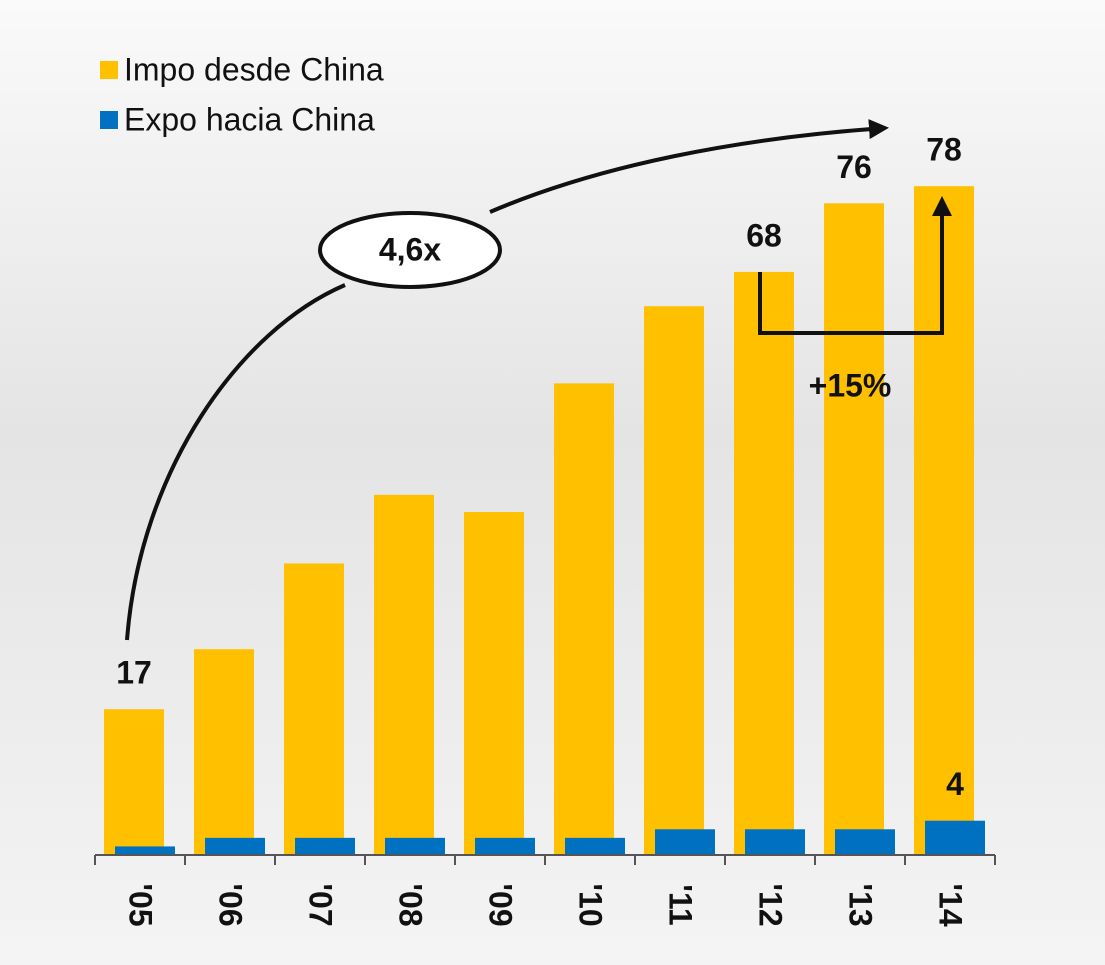 This screenshot has height=965, width=1105. Describe the element at coordinates (321, 904) in the screenshot. I see `x-tick-label: '07` at that location.